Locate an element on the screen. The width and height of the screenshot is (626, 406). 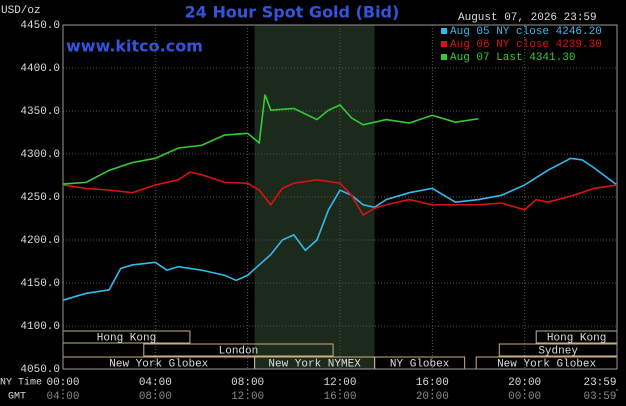
session-label: London is located at coordinates (239, 351).